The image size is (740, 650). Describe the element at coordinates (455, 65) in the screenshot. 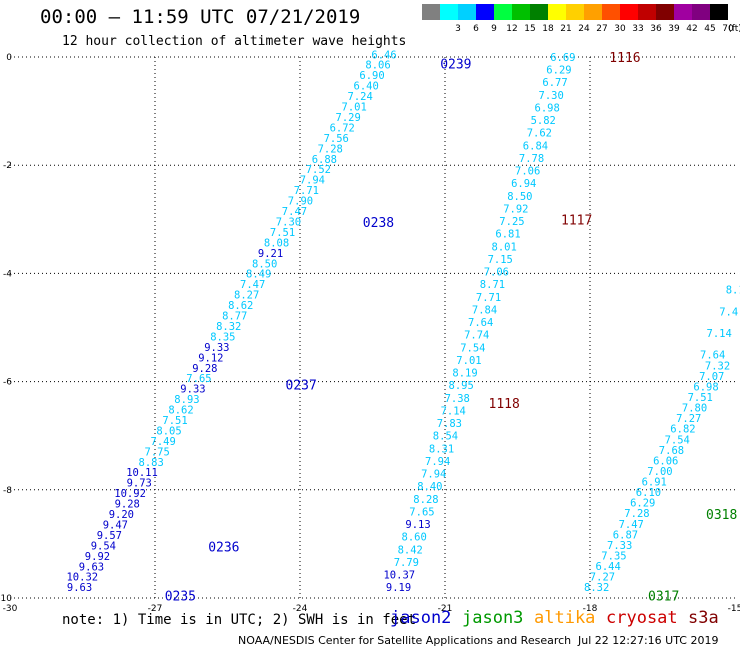

I see `pass-number-label: 0239` at that location.